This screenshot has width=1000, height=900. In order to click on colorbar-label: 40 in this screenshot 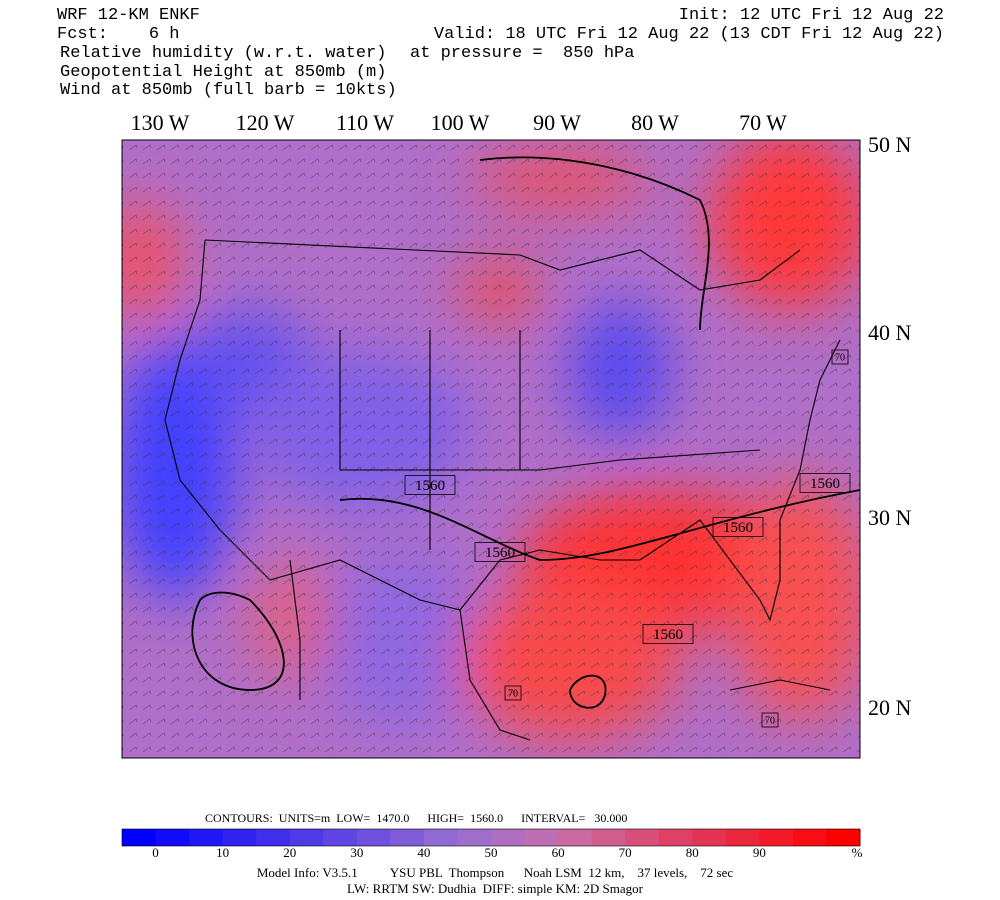, I will do `click(423, 852)`.